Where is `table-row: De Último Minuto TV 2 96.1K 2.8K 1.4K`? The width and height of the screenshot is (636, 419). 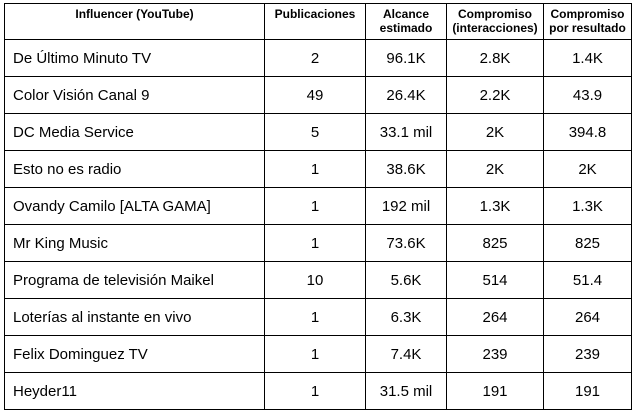 table-row: De Último Minuto TV 2 96.1K 2.8K 1.4K is located at coordinates (318, 58).